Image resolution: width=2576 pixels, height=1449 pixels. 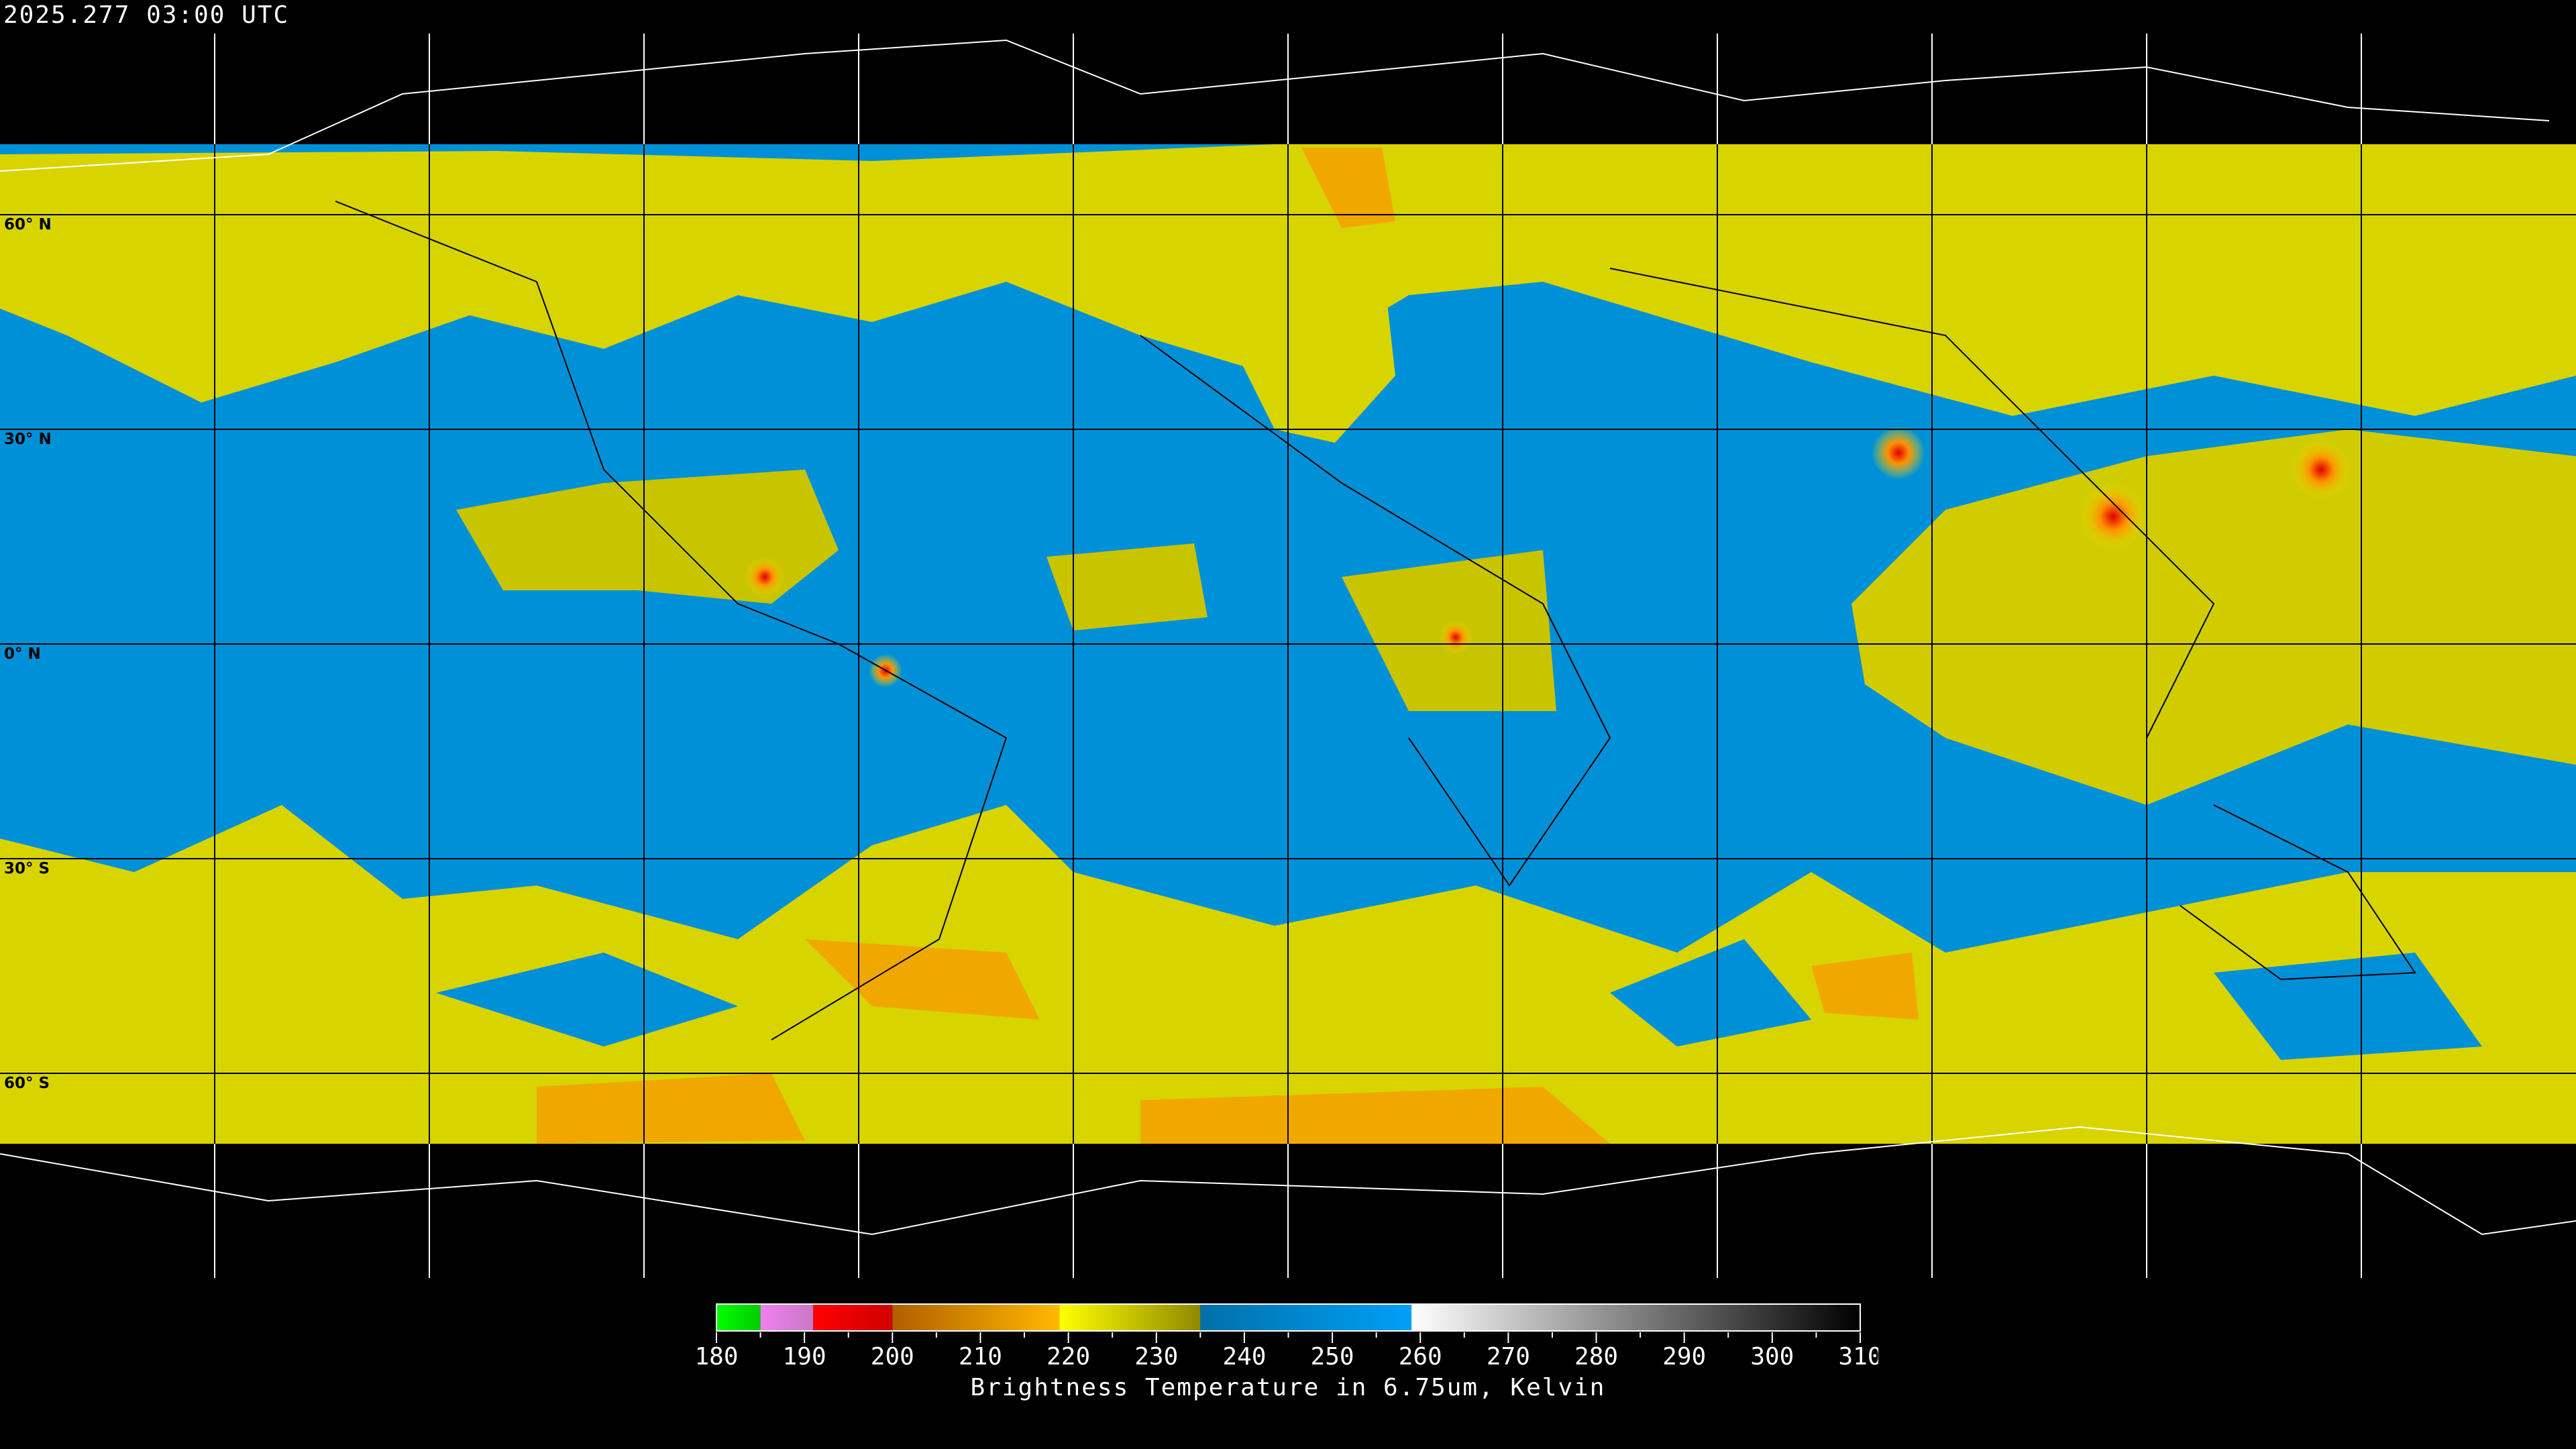 What do you see at coordinates (28, 224) in the screenshot?
I see `lat-label-60n: 60° N` at bounding box center [28, 224].